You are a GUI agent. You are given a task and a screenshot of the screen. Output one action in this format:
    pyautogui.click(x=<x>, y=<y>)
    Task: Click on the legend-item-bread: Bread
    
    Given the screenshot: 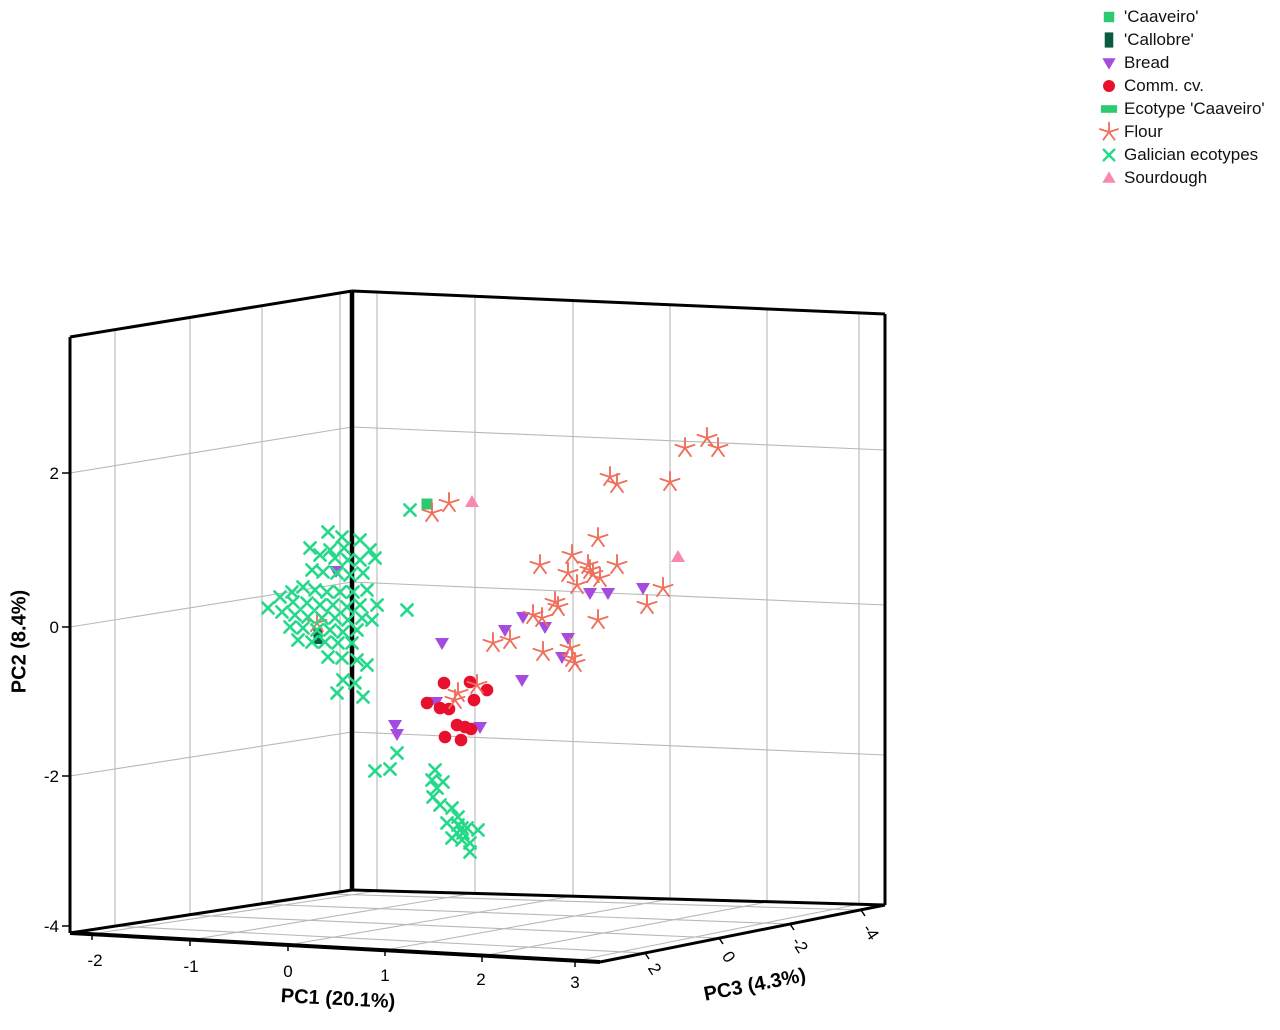 What is the action you would take?
    pyautogui.click(x=1180, y=62)
    